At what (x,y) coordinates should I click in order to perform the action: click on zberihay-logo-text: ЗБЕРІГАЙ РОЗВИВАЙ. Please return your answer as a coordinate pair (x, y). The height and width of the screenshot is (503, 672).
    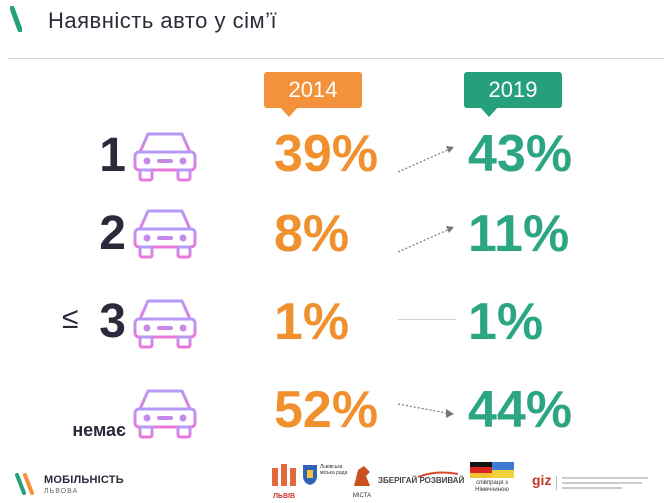
    Looking at the image, I should click on (421, 480).